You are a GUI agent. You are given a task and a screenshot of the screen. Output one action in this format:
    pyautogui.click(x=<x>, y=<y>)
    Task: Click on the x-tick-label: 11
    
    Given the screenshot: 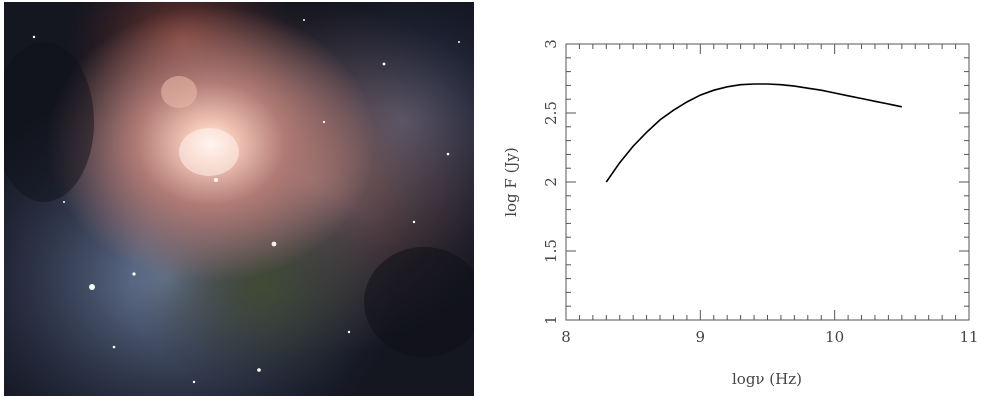 What is the action you would take?
    pyautogui.click(x=968, y=337)
    